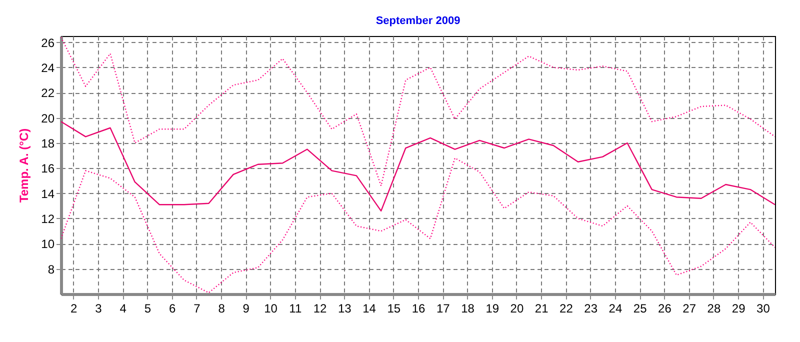 The height and width of the screenshot is (342, 800). Describe the element at coordinates (640, 309) in the screenshot. I see `x-tick-label: 25` at that location.